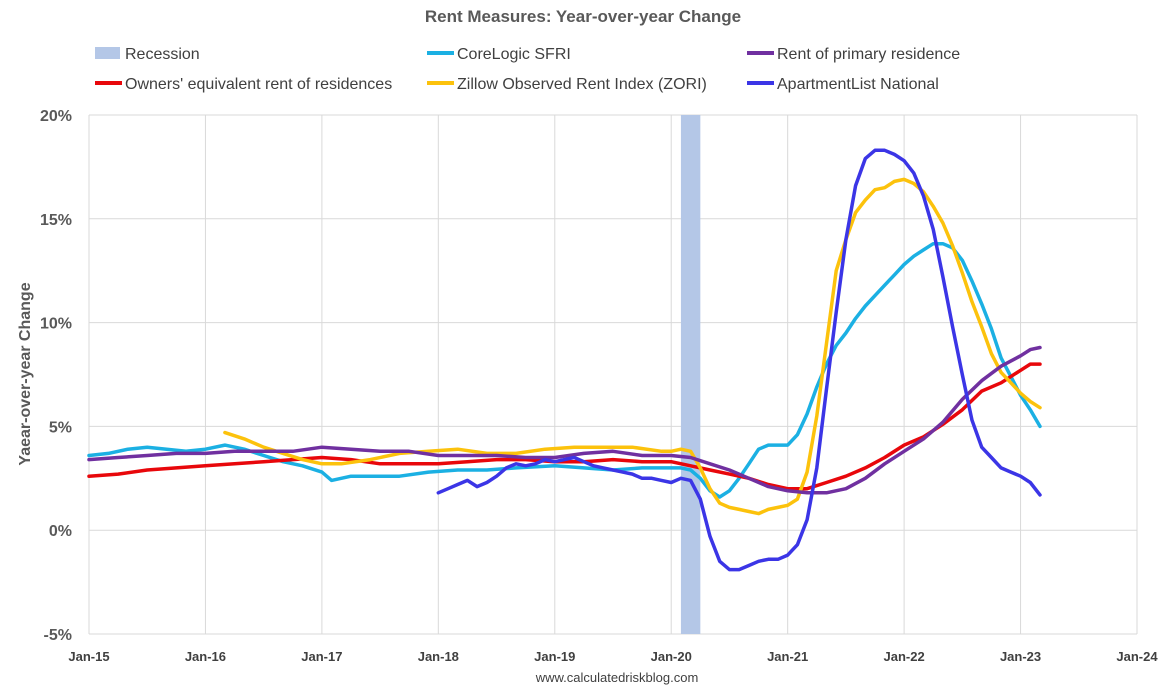 Image resolution: width=1167 pixels, height=696 pixels. Describe the element at coordinates (258, 84) in the screenshot. I see `legend-label-owners-equivalent-rent-of-residences: Owners' equivalent rent of residences` at that location.